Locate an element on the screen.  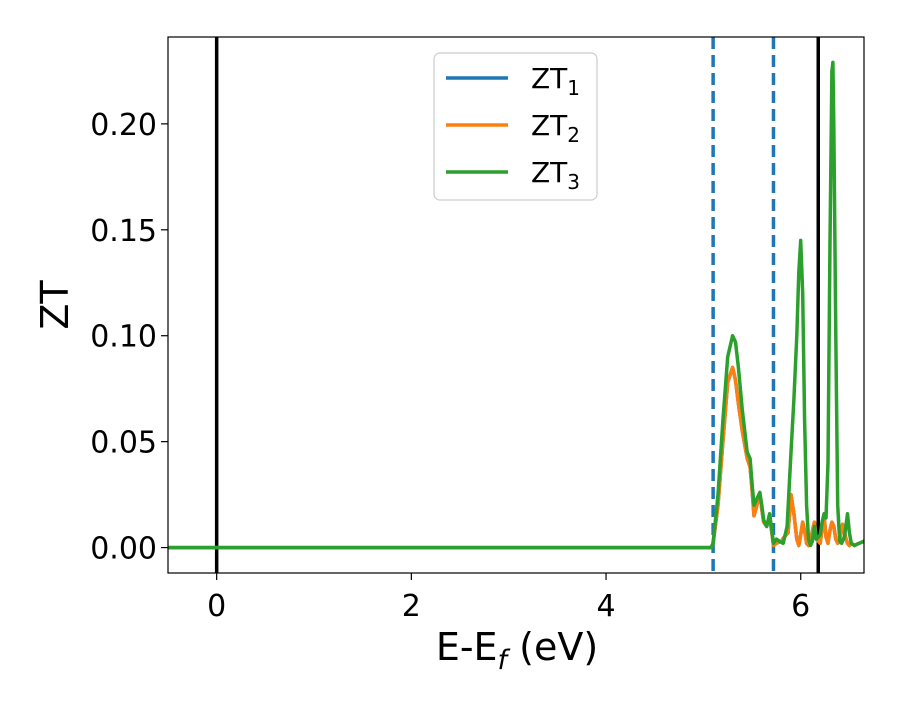
legend-label-zt3: ZT3 is located at coordinates (555, 175).